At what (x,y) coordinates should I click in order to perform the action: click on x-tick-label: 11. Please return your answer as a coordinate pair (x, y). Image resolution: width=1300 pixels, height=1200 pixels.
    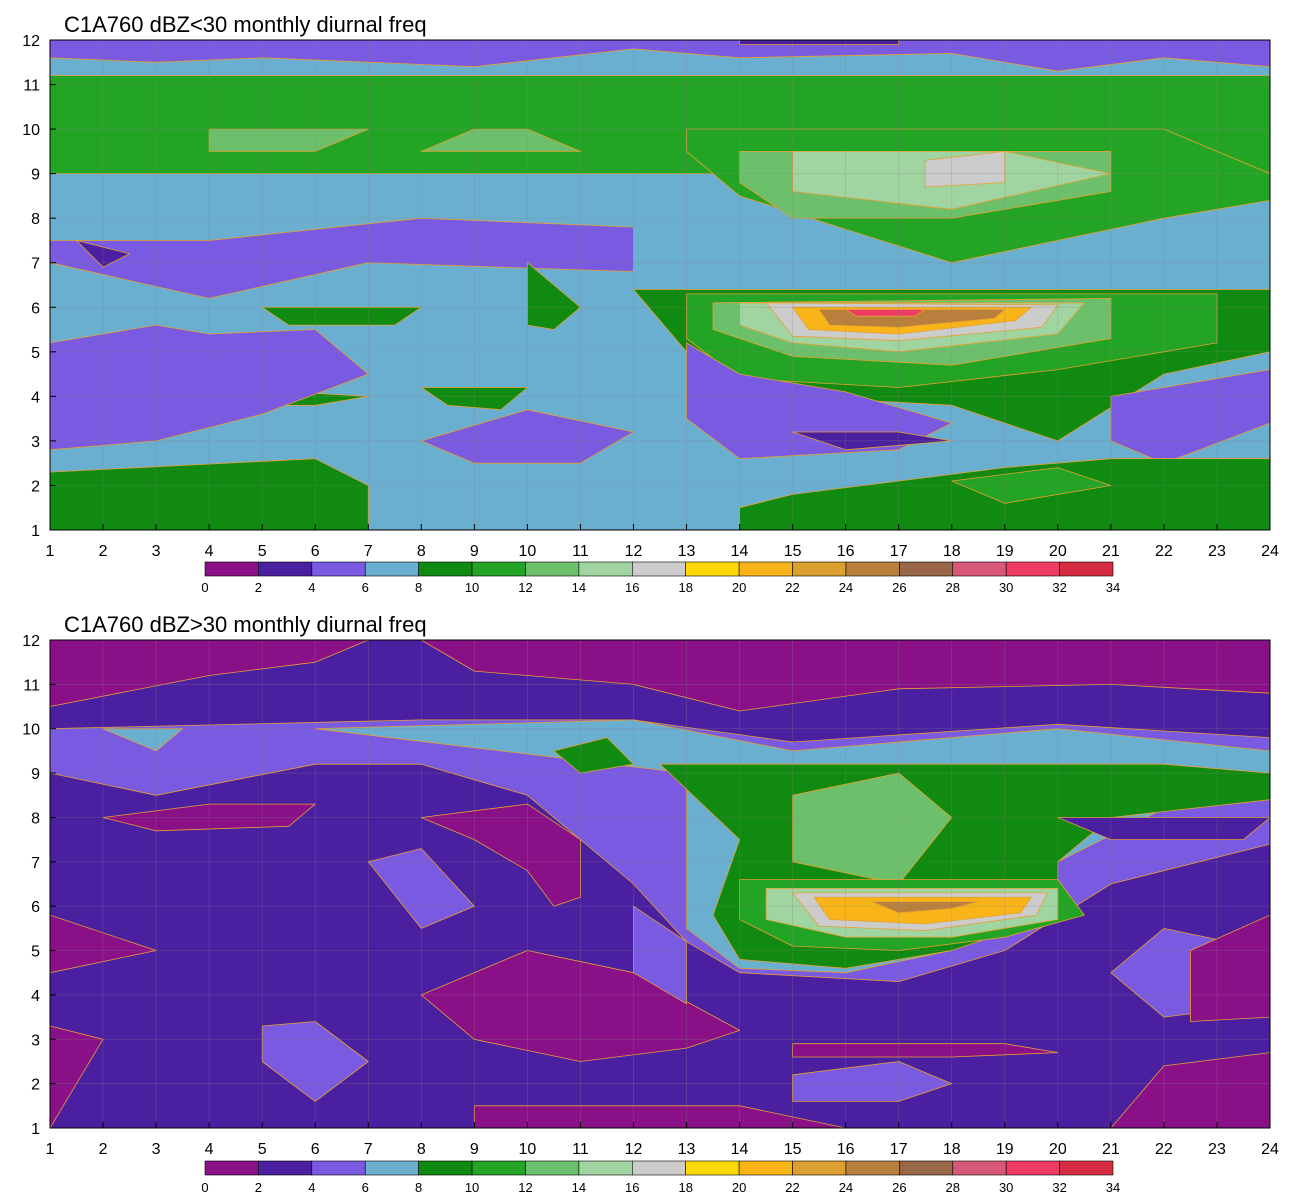
    Looking at the image, I should click on (580, 551).